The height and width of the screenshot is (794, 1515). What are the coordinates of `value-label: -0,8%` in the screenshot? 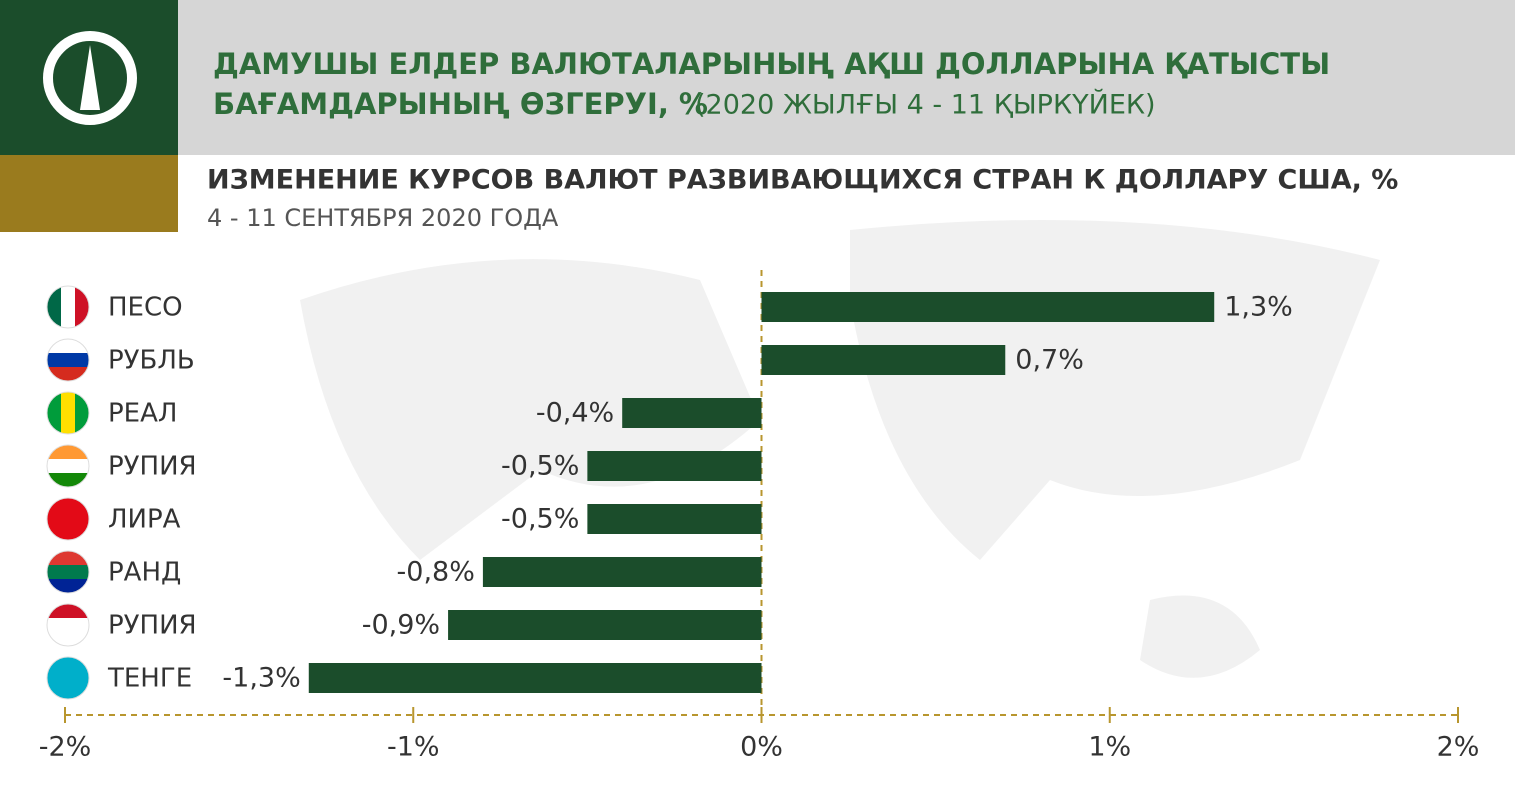 It's located at (436, 572).